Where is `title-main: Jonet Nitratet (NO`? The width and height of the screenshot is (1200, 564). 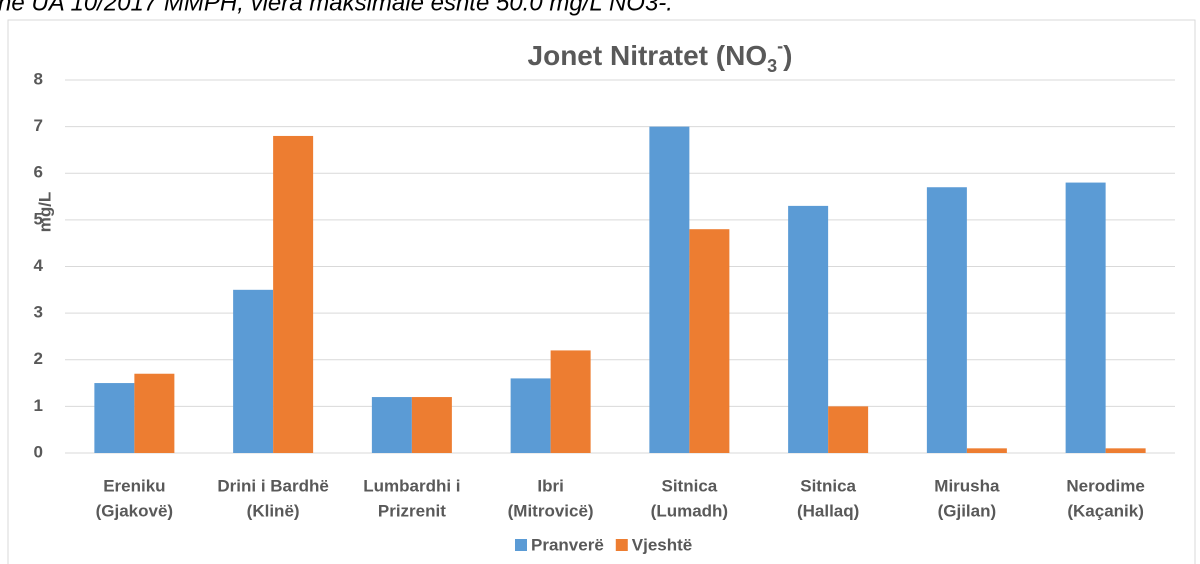
title-main: Jonet Nitratet (NO is located at coordinates (648, 55).